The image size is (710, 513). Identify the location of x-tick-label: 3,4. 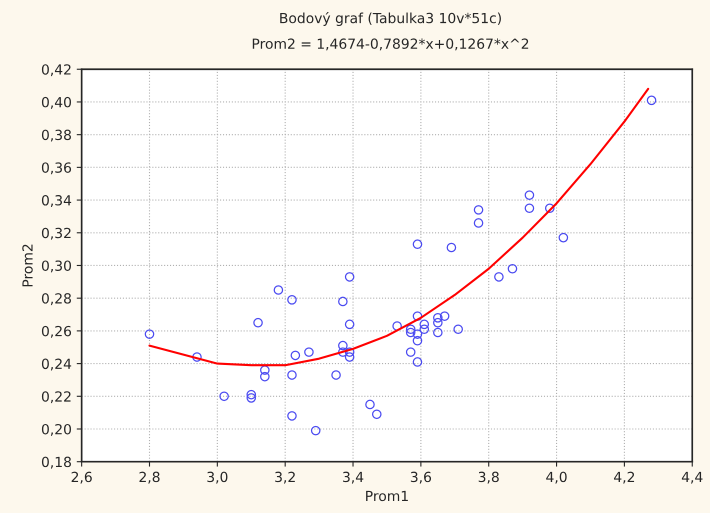
(353, 478).